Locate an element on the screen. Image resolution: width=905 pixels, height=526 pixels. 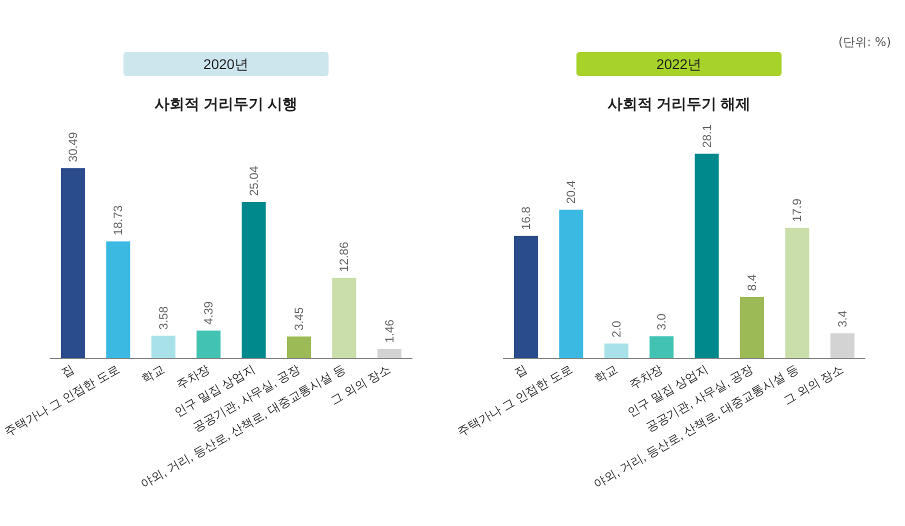
chart-title: 2022년 is located at coordinates (679, 64).